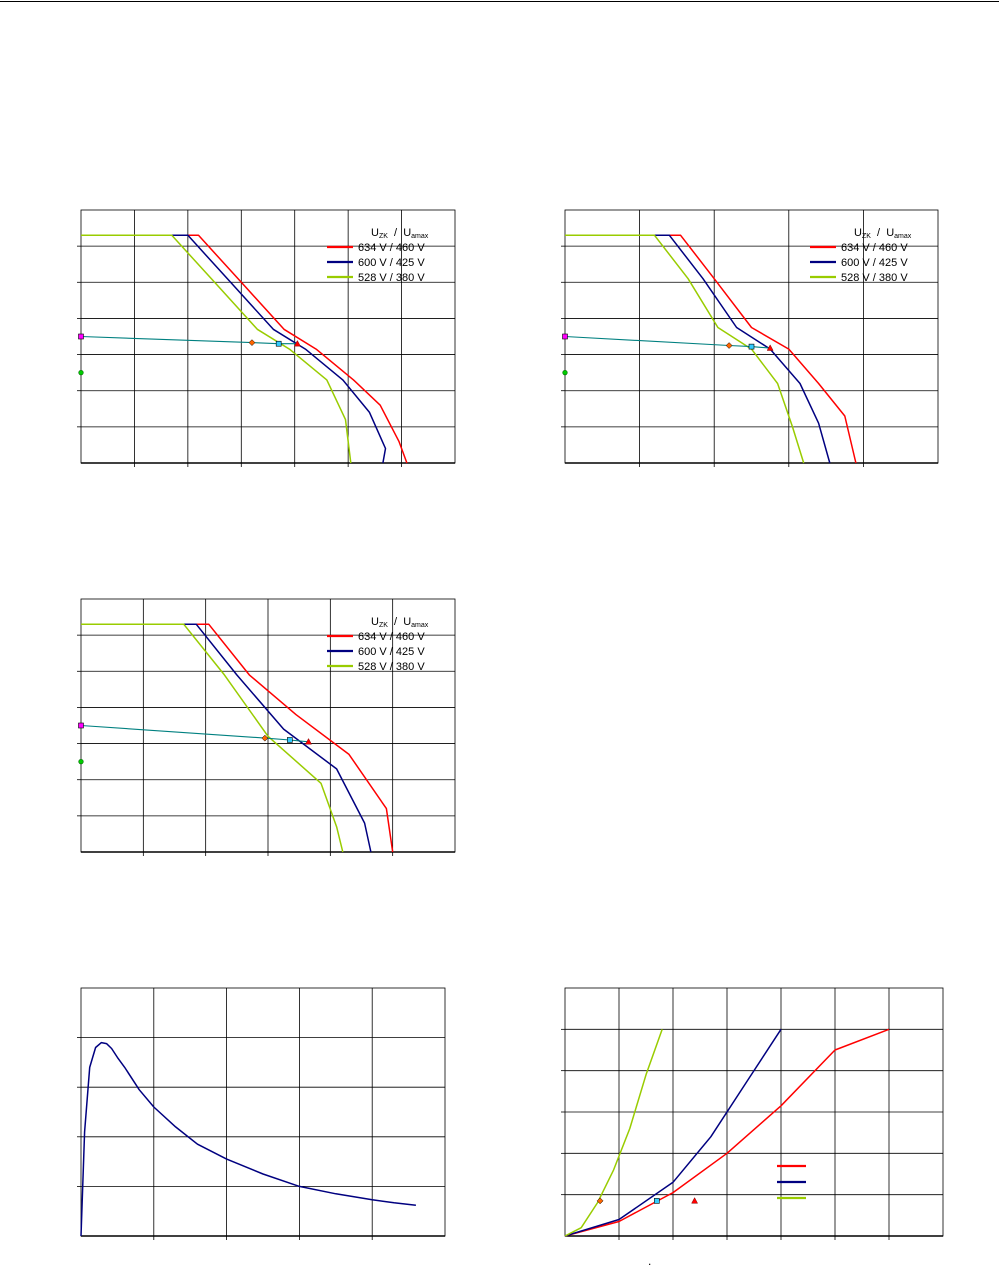  Describe the element at coordinates (499, 1) in the screenshot. I see `page-top-rule` at that location.